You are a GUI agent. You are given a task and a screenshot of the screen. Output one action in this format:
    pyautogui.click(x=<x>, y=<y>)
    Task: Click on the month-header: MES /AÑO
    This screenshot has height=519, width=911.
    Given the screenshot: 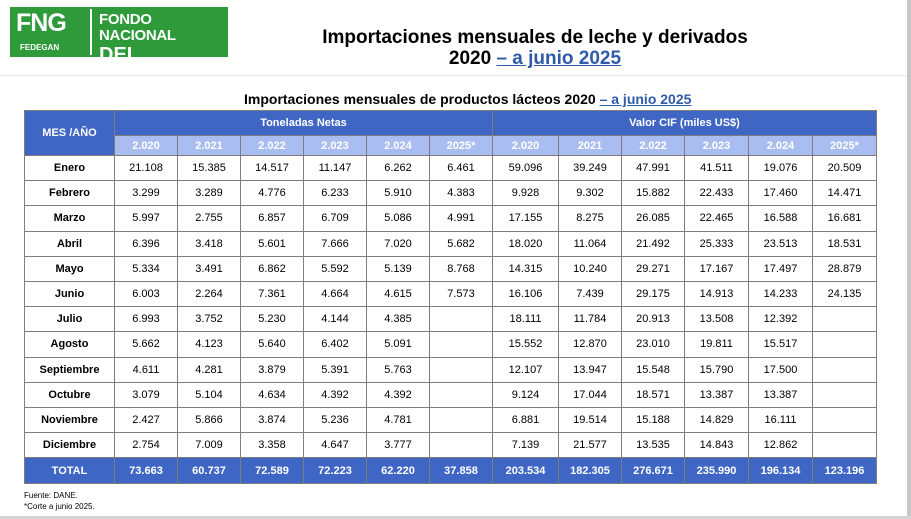 What is the action you would take?
    pyautogui.click(x=69, y=133)
    